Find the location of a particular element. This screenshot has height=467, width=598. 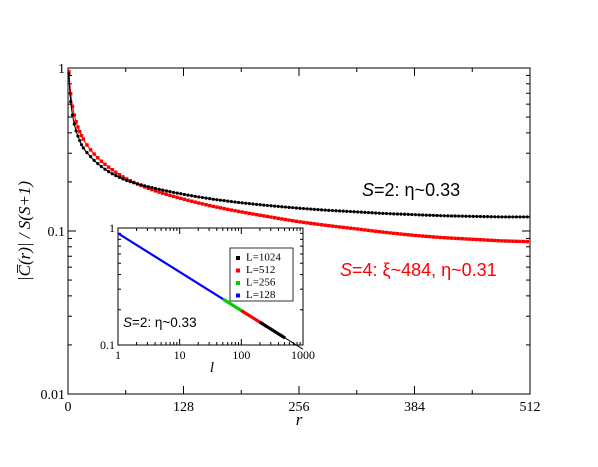

y-tick-label: 1 is located at coordinates (61, 69).